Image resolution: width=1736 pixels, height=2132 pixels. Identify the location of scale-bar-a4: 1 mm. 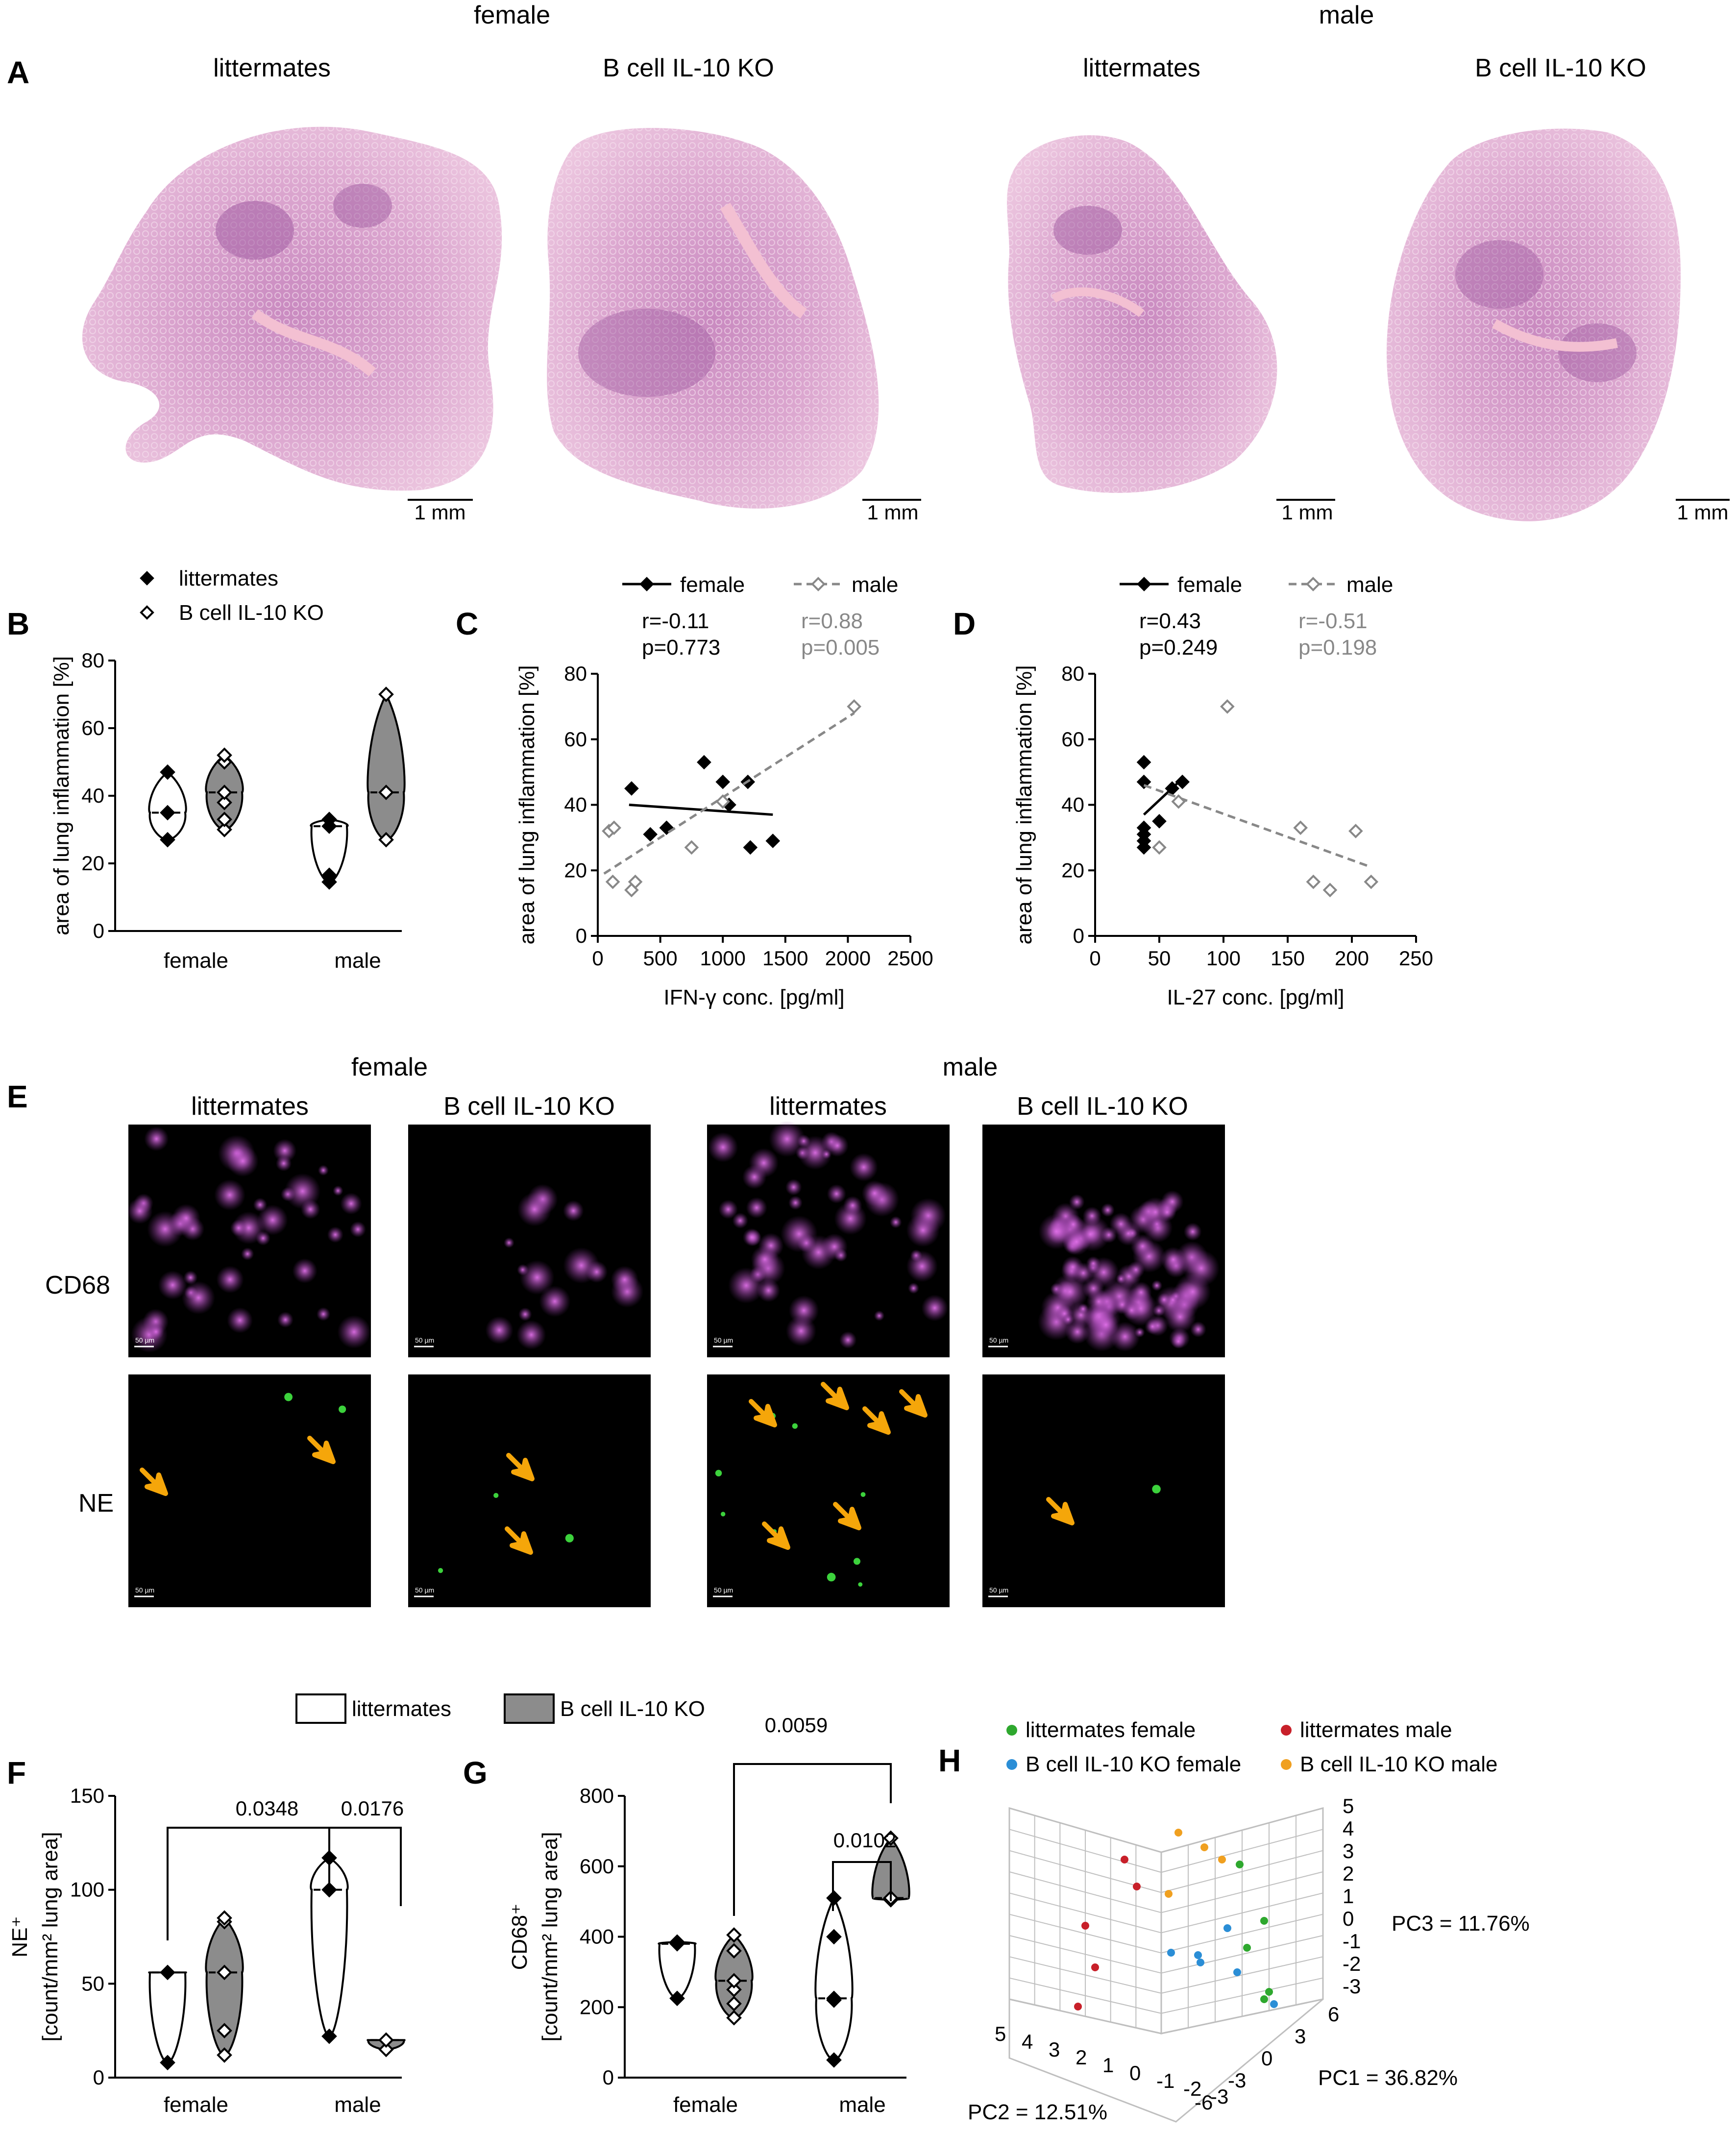
(1703, 511).